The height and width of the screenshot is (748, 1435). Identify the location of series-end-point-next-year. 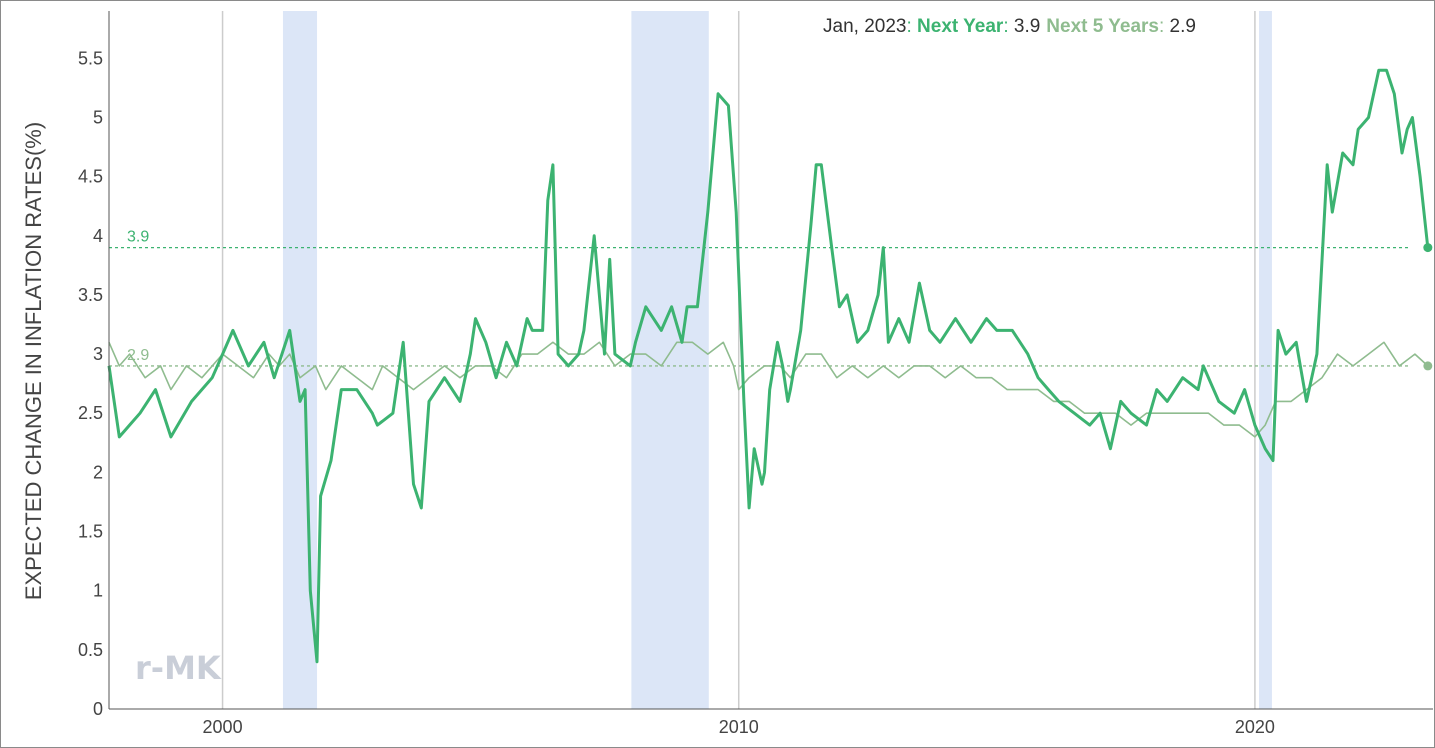
(1428, 248).